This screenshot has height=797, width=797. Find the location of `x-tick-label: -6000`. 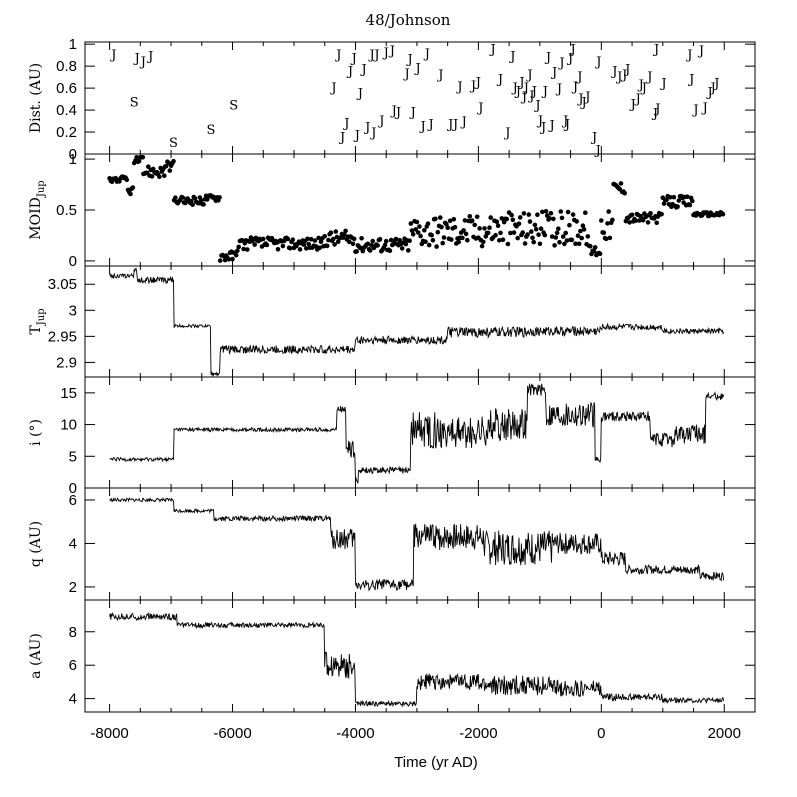

x-tick-label: -6000 is located at coordinates (232, 733).